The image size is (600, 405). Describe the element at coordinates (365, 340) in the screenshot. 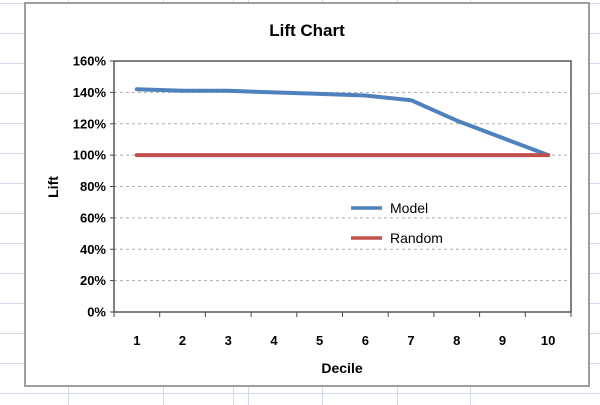

I see `x-axis-tick-label: 6` at that location.